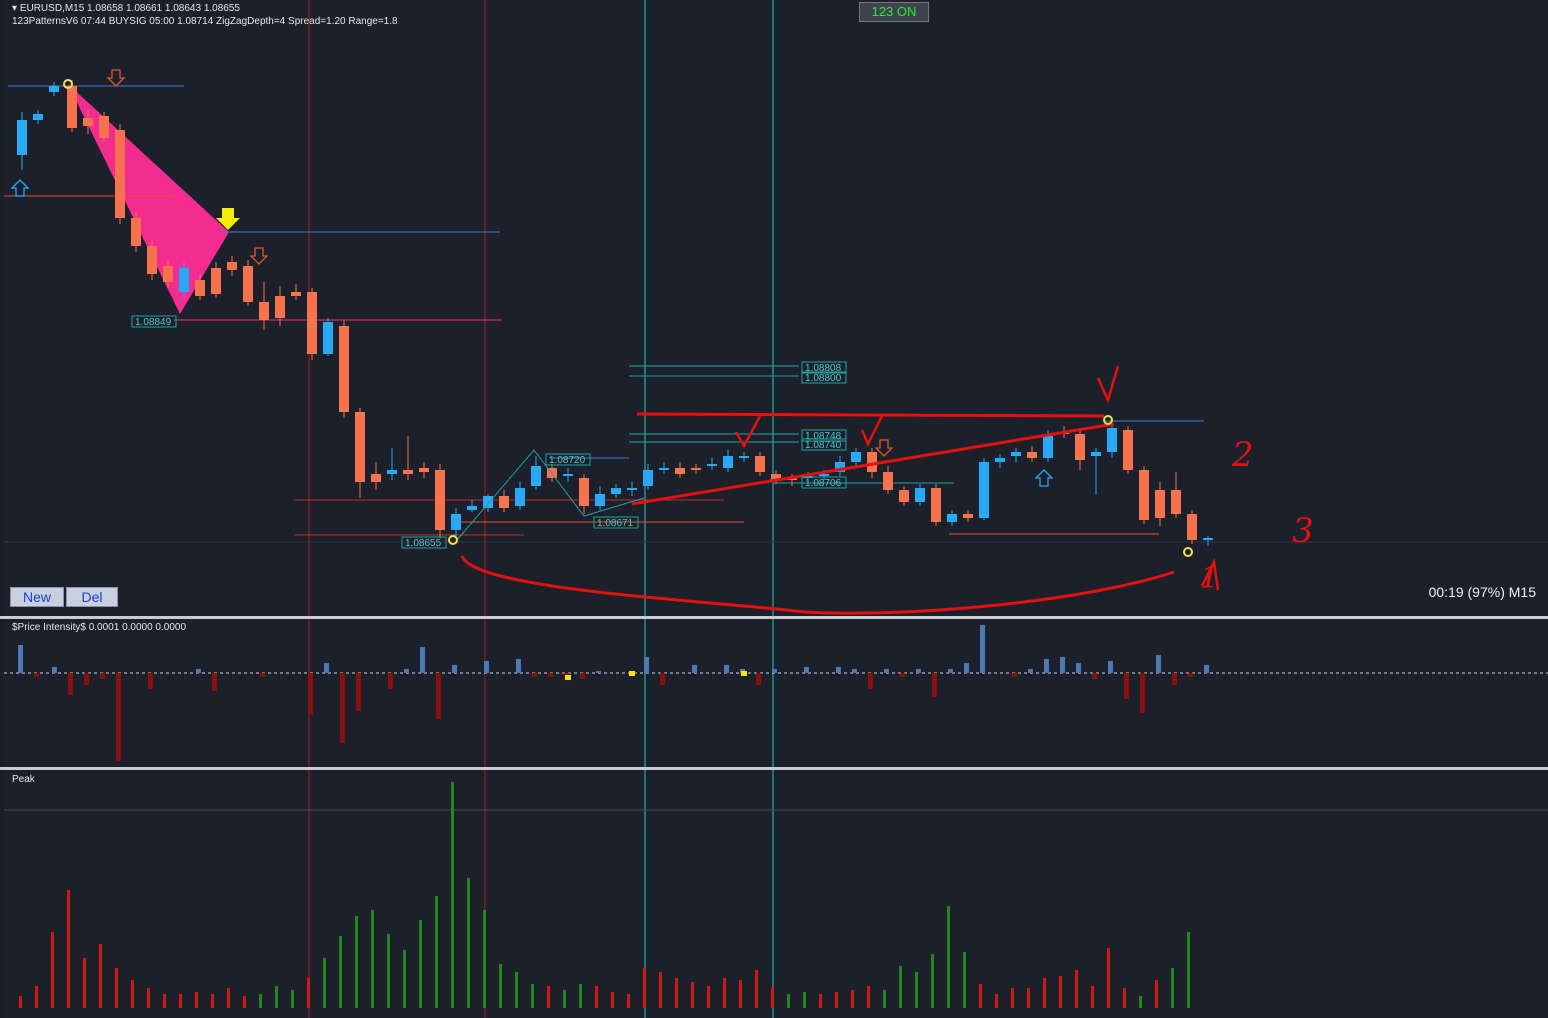 This screenshot has height=1018, width=1548. What do you see at coordinates (423, 543) in the screenshot?
I see `price-label: 1.08655` at bounding box center [423, 543].